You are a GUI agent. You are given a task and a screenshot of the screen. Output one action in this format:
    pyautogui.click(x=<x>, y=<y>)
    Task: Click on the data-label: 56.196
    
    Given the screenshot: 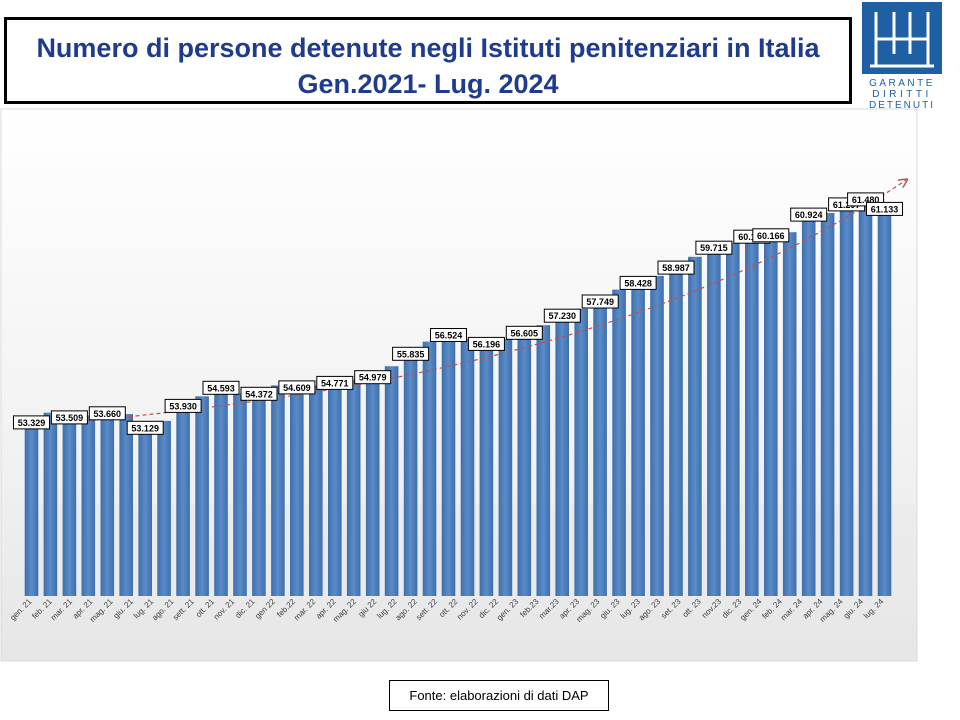 What is the action you would take?
    pyautogui.click(x=487, y=344)
    